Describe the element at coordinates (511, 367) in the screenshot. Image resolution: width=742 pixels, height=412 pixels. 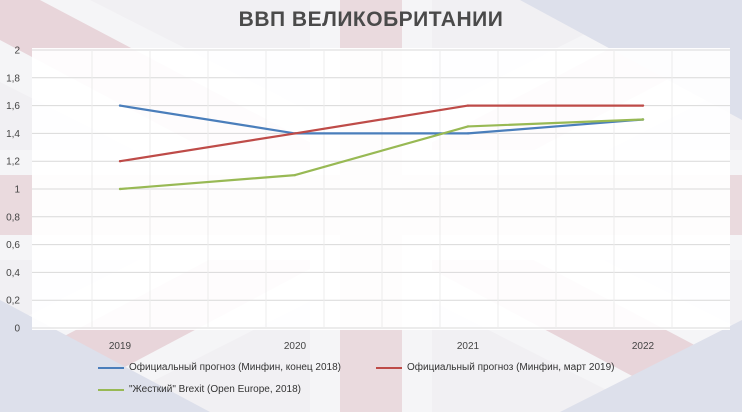
I see `legend-label-series-2: Официальный прогноз (Минфин, март 2019)` at that location.